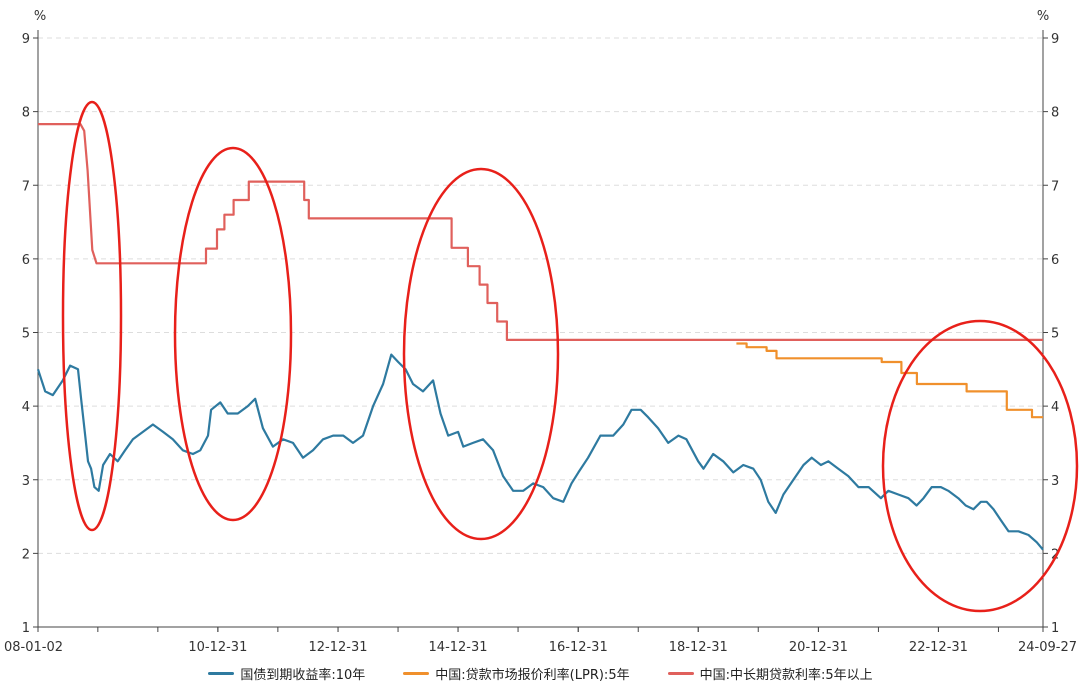  What do you see at coordinates (1047, 647) in the screenshot?
I see `xtick-label-24-09-27: 24-09-27` at bounding box center [1047, 647].